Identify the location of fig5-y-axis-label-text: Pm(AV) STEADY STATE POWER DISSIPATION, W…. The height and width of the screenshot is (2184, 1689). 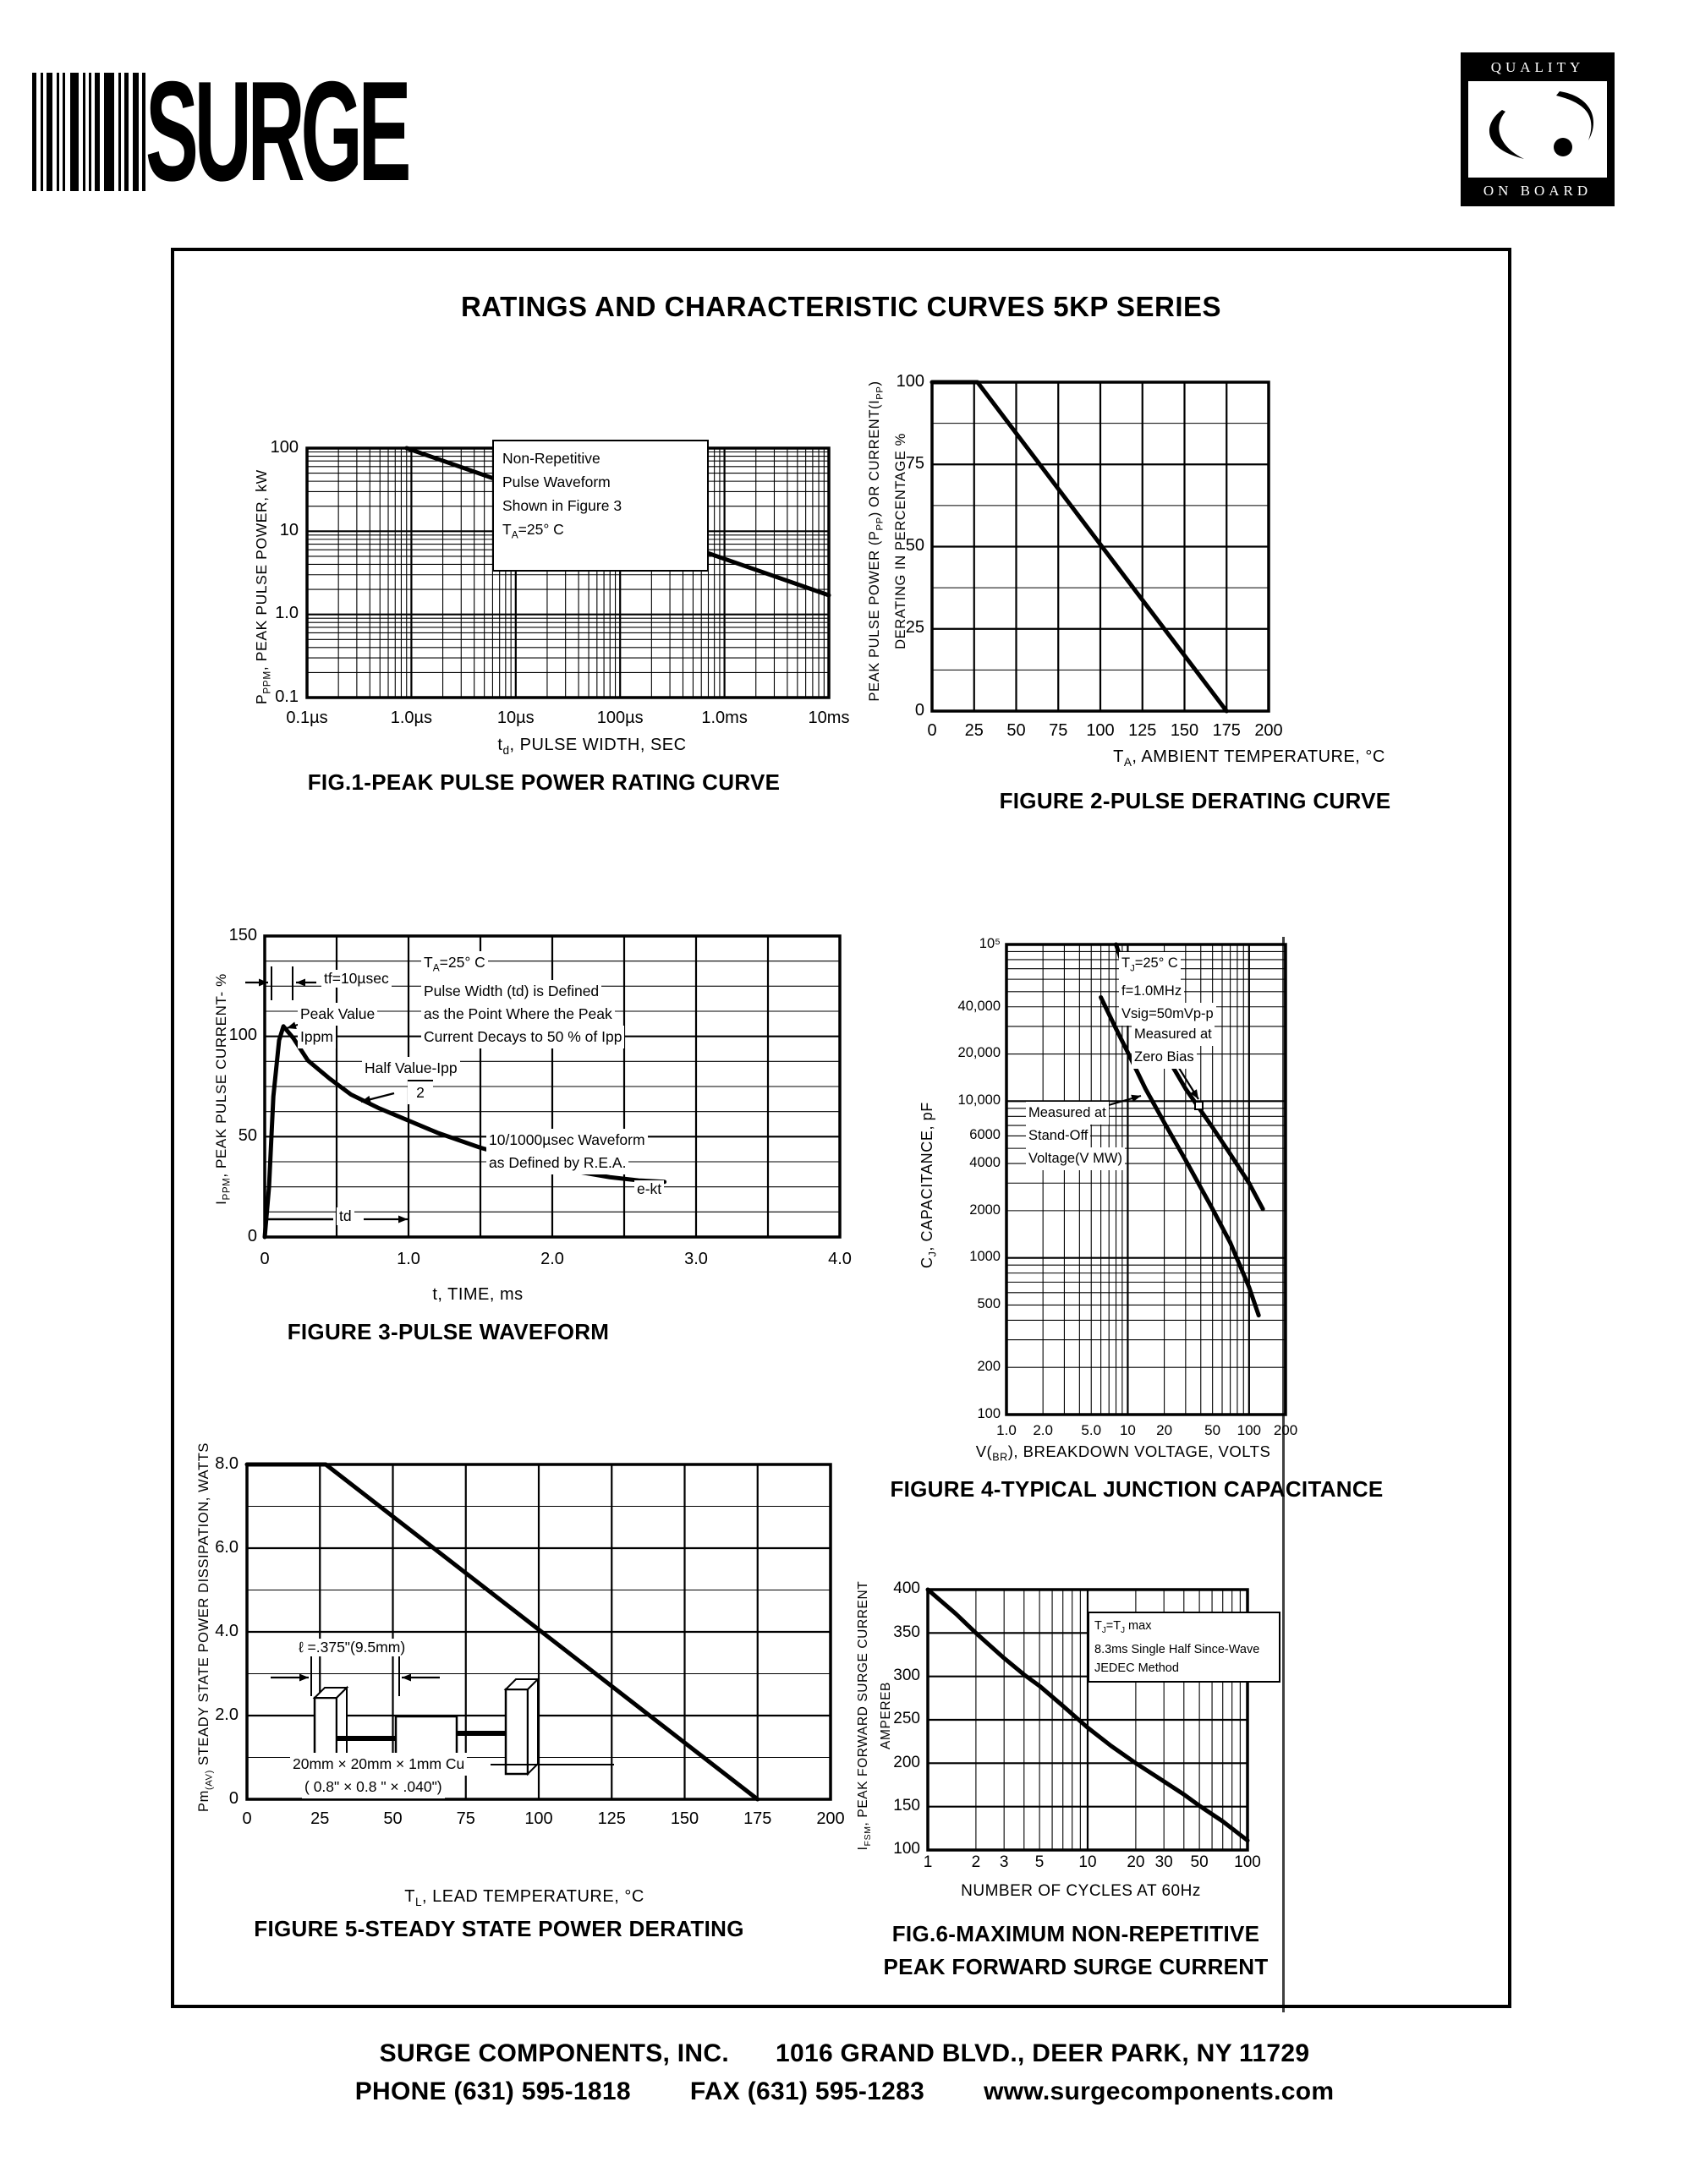
(205, 1627).